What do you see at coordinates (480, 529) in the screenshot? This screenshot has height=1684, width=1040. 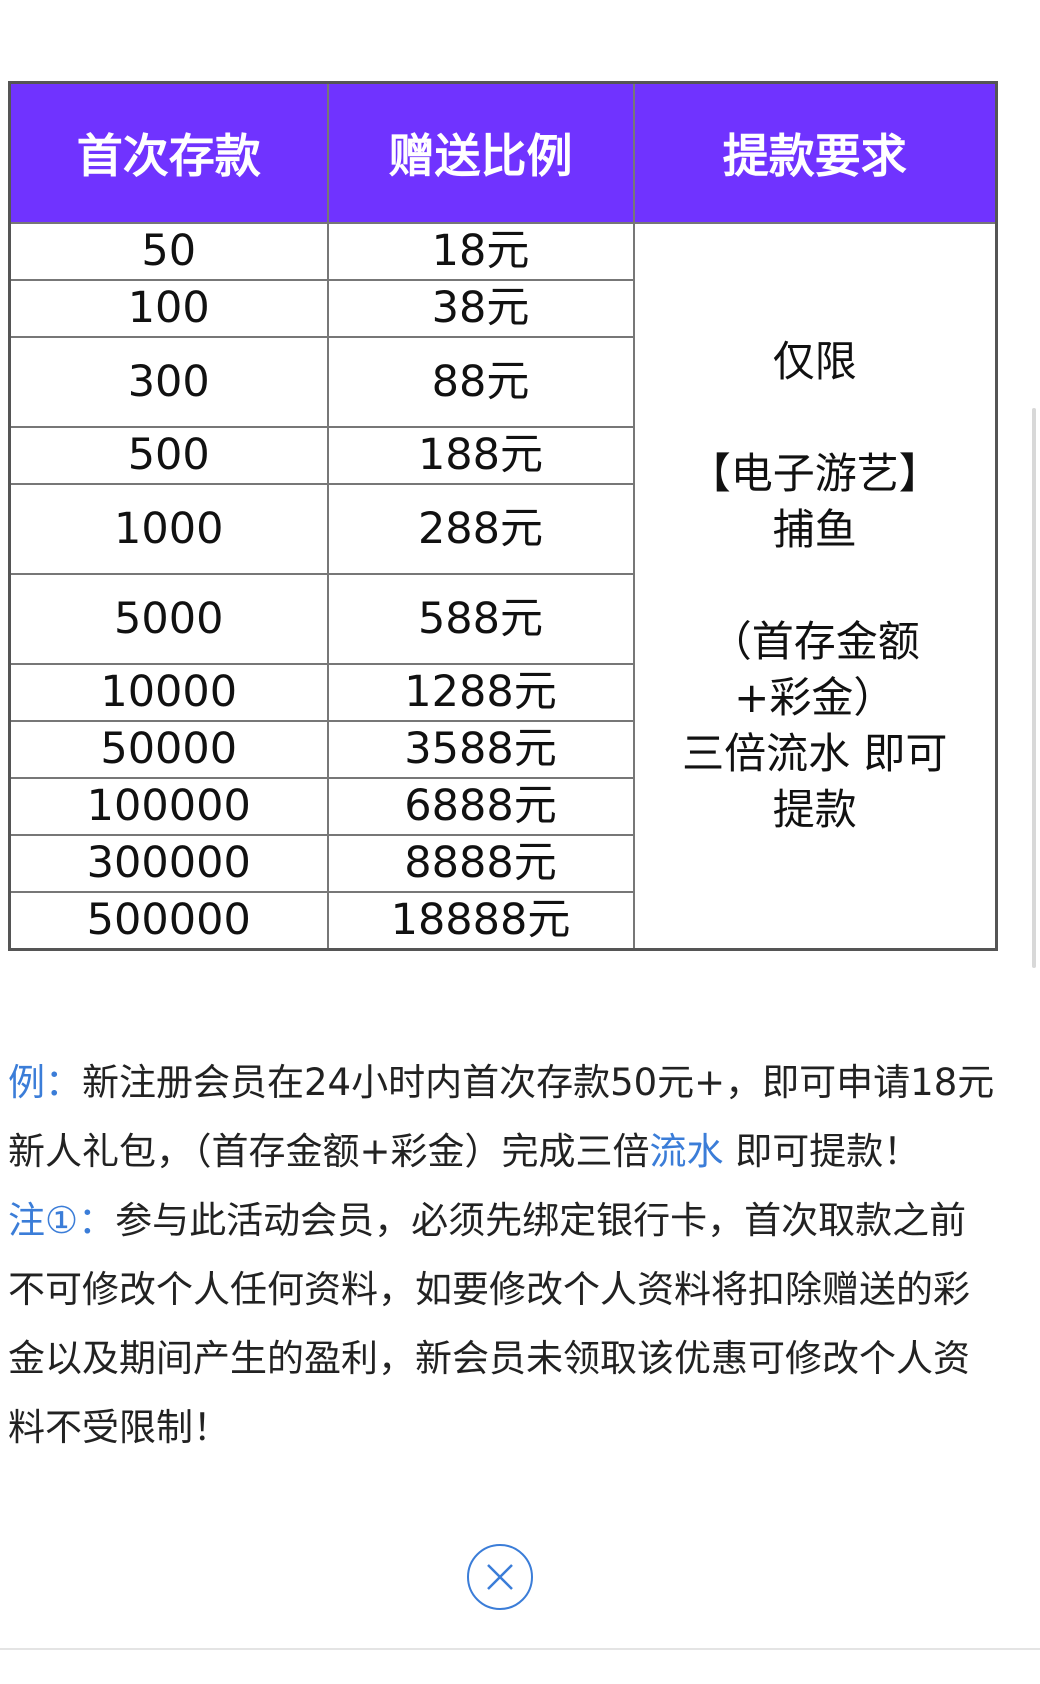 I see `bonus-cell: 288元` at bounding box center [480, 529].